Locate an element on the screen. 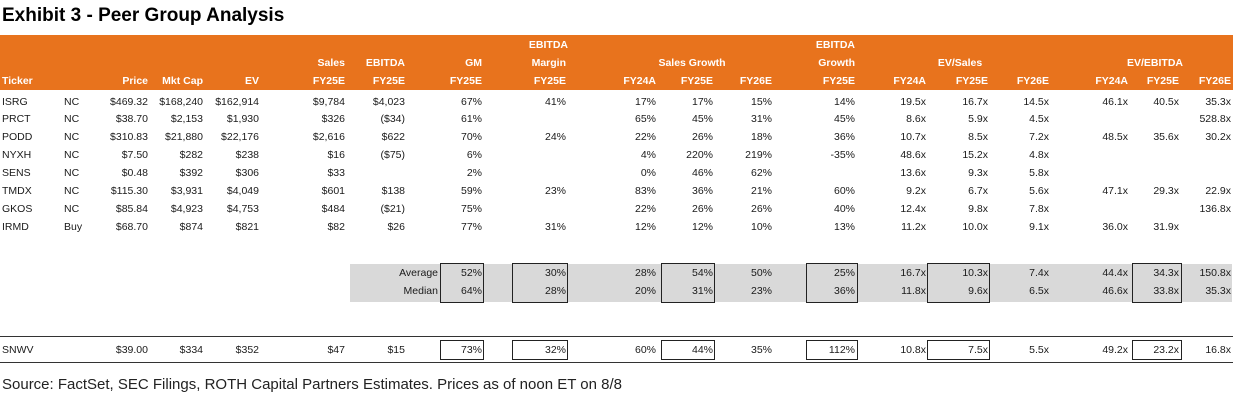 This screenshot has height=400, width=1243. cell-margin: 41% is located at coordinates (555, 102).